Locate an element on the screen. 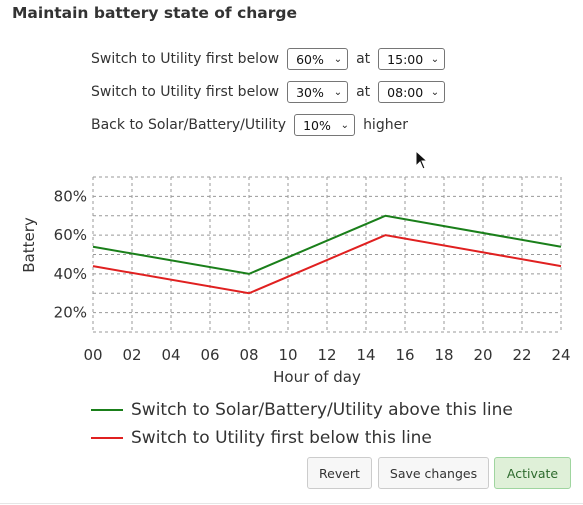  activate-button: Activate is located at coordinates (532, 473).